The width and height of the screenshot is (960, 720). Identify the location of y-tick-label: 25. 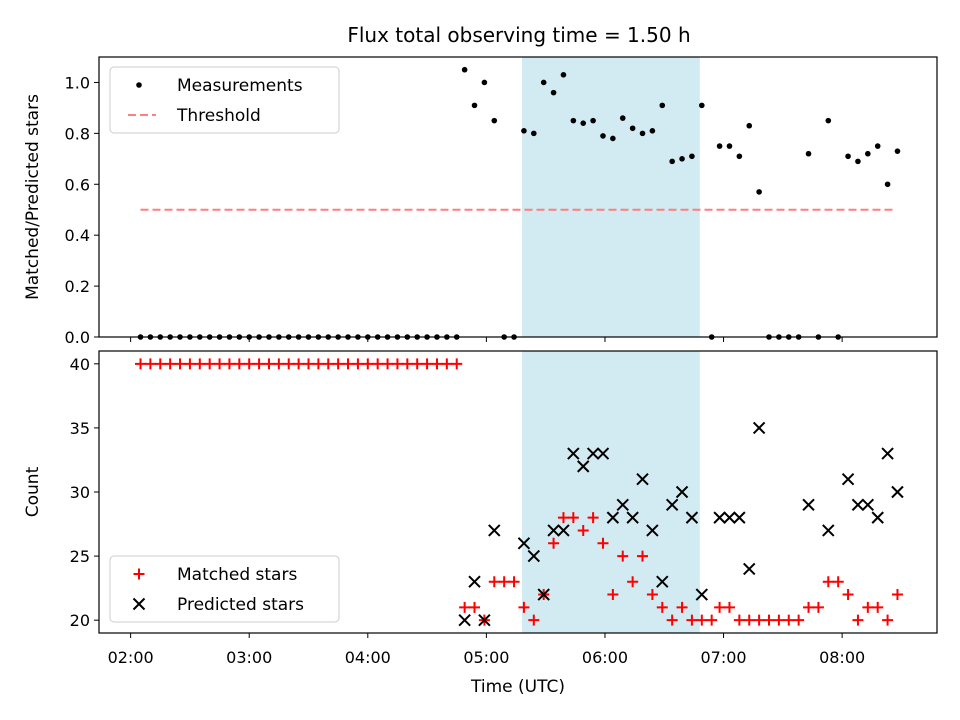
(80, 556).